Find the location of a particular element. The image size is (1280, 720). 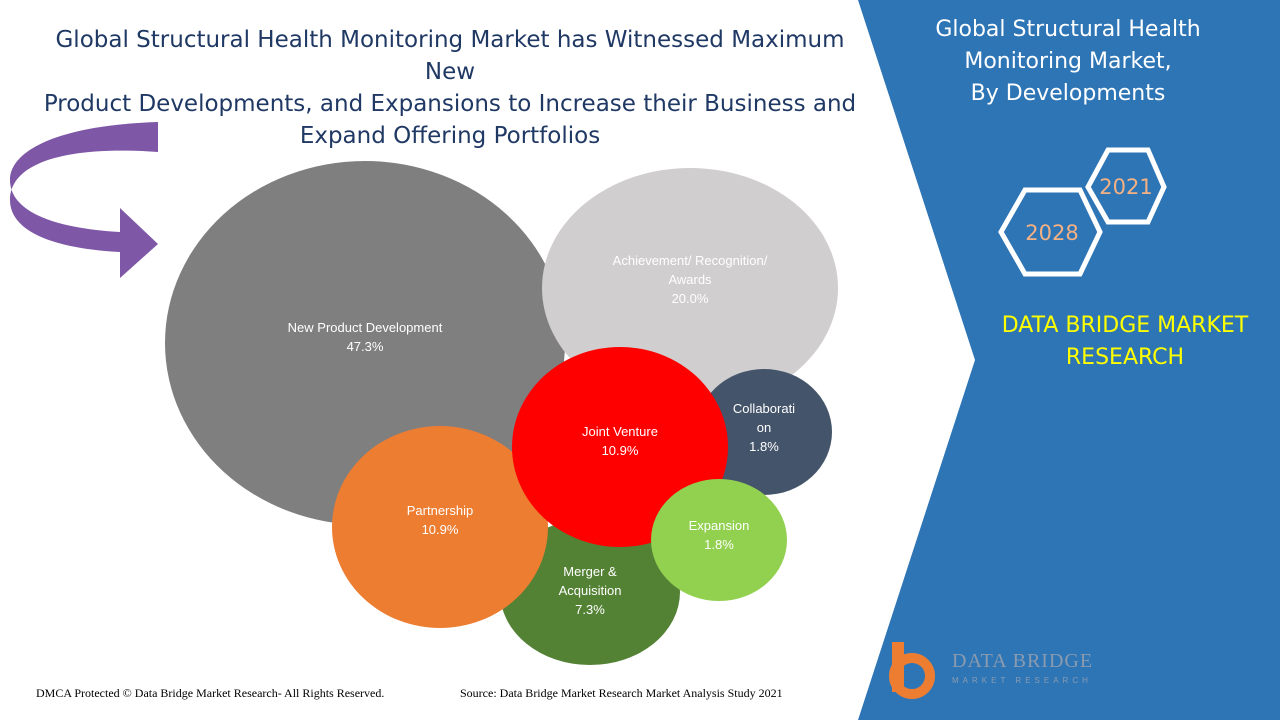

year-2021: 2021 is located at coordinates (1125, 187).